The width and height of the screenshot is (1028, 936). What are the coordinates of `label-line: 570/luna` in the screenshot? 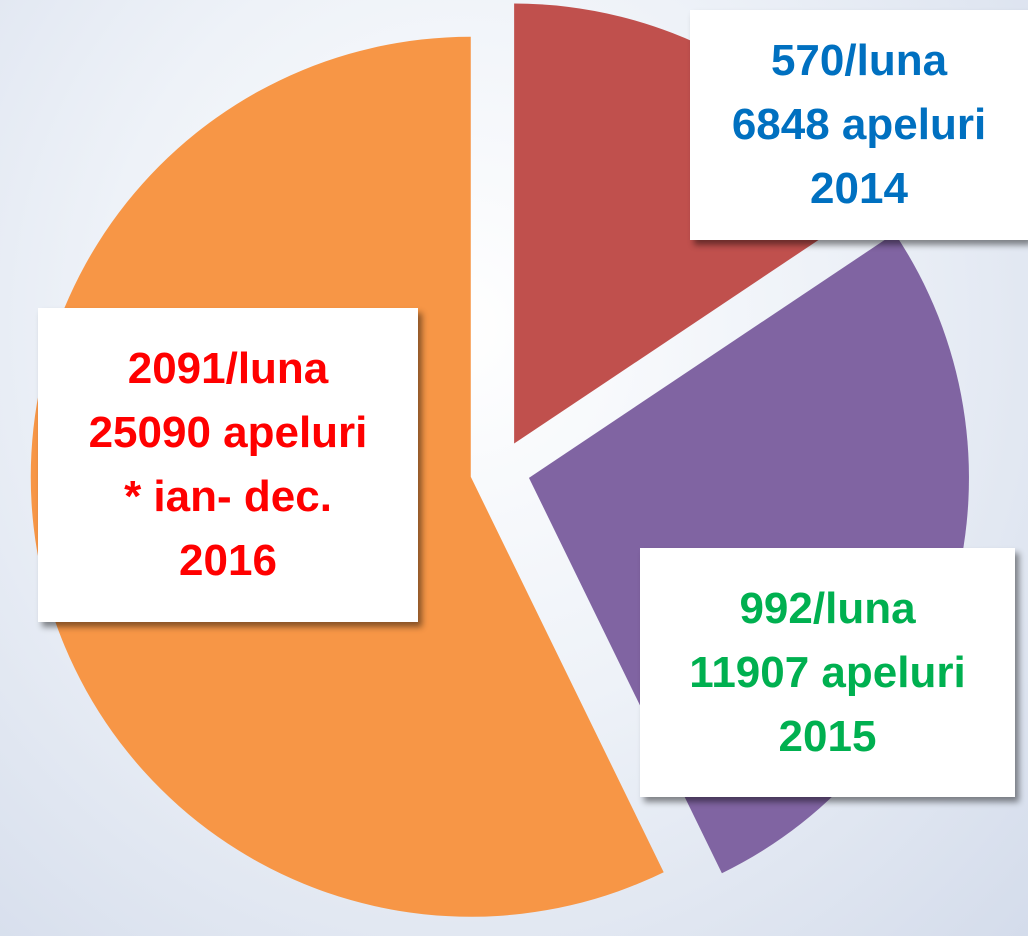 It's located at (859, 60).